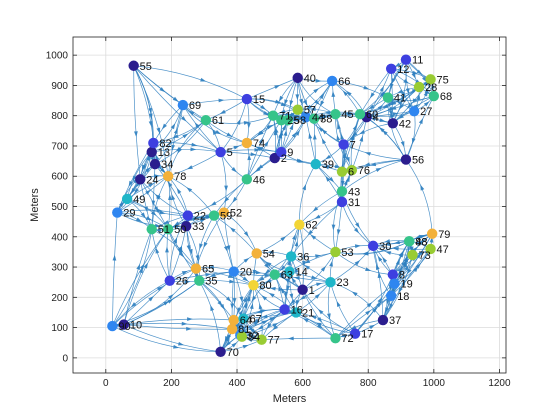 Image resolution: width=560 pixels, height=420 pixels. What do you see at coordinates (426, 112) in the screenshot?
I see `node-label: 27` at bounding box center [426, 112].